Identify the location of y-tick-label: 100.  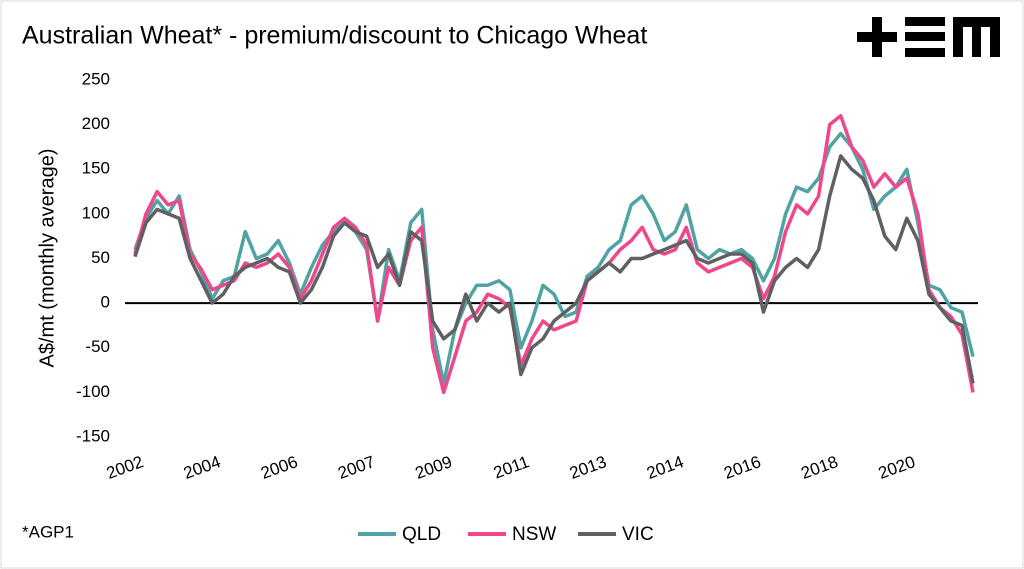
(96, 212).